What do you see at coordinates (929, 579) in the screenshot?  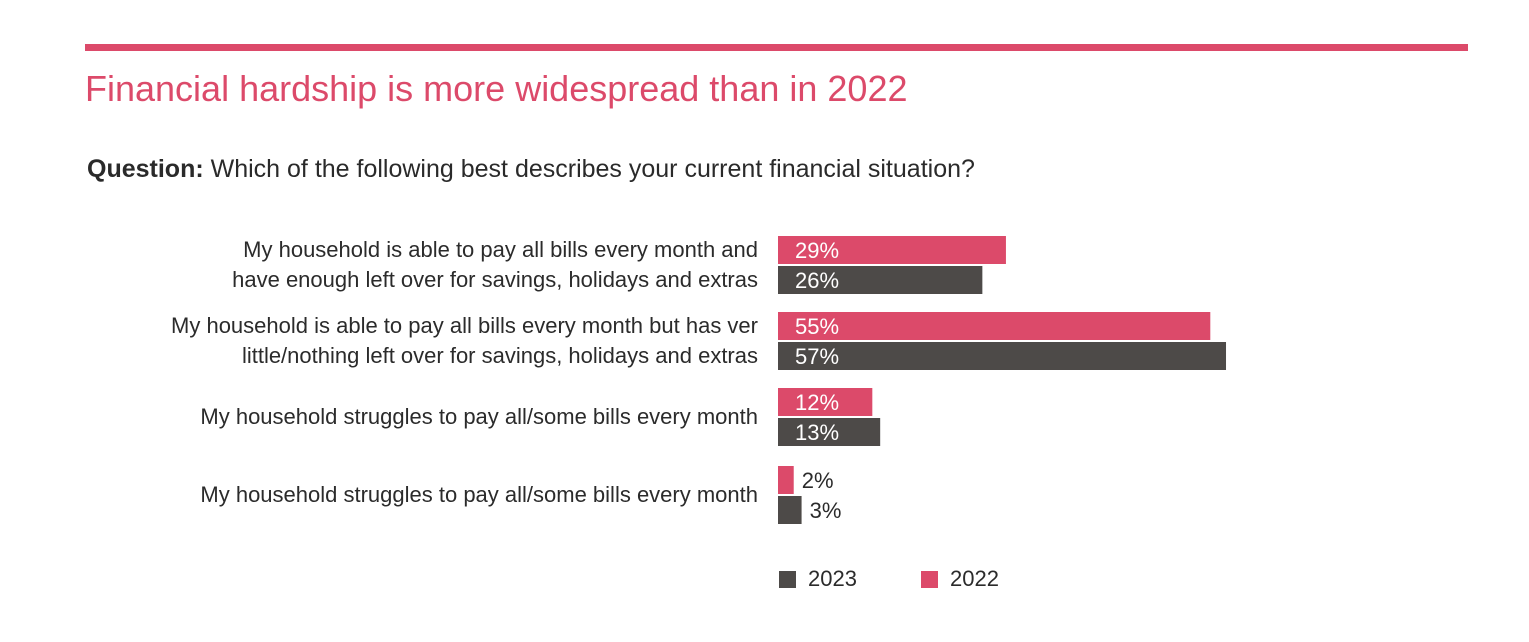 I see `legend-swatch-2022` at bounding box center [929, 579].